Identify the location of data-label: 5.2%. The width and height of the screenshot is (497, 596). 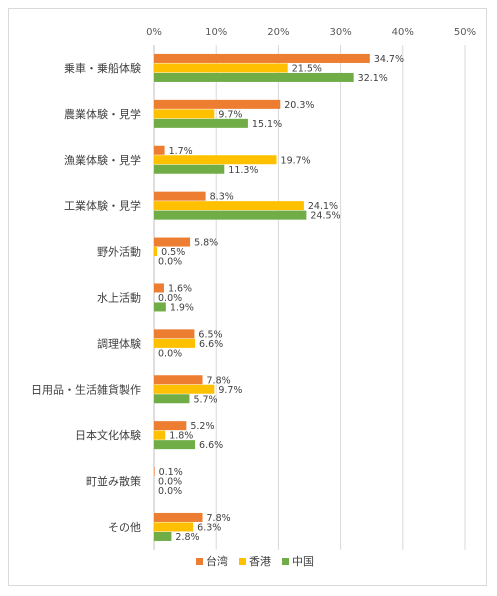
(202, 426).